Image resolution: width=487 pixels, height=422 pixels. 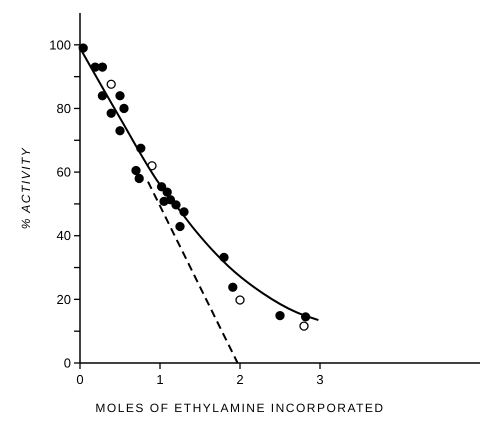 I want to click on y-tick-label: 80, so click(x=63, y=108).